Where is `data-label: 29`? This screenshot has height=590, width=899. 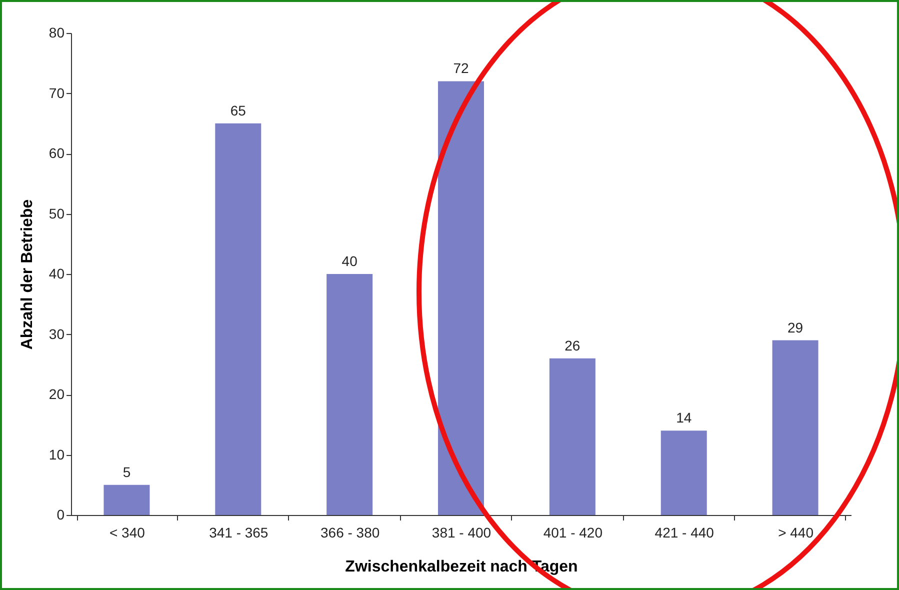 data-label: 29 is located at coordinates (795, 327).